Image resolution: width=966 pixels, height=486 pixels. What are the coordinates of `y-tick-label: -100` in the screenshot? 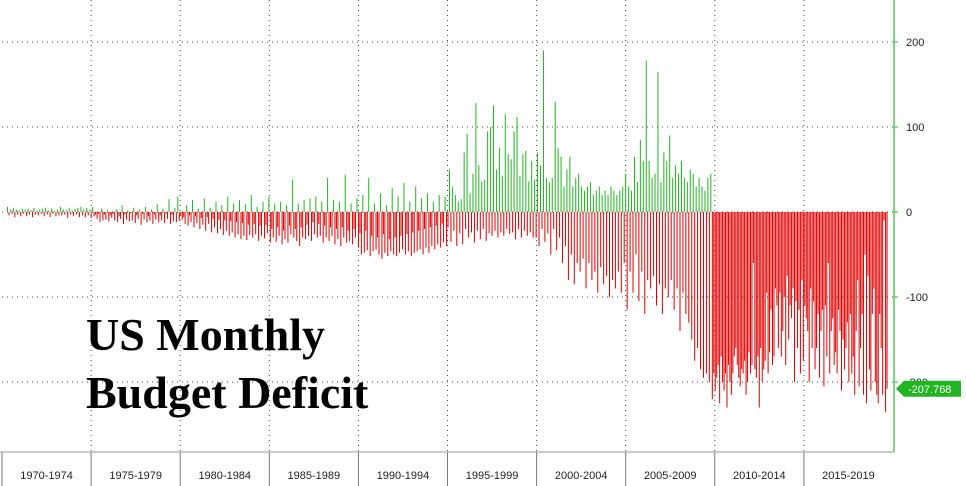 It's located at (917, 298).